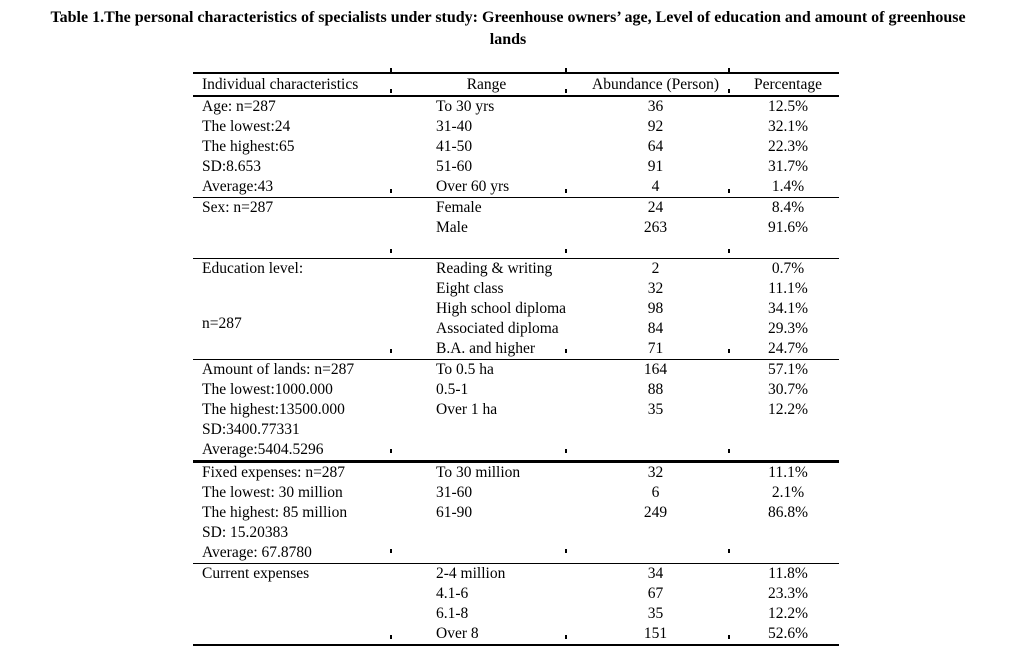  What do you see at coordinates (788, 186) in the screenshot?
I see `cell-percentage: 1.4%` at bounding box center [788, 186].